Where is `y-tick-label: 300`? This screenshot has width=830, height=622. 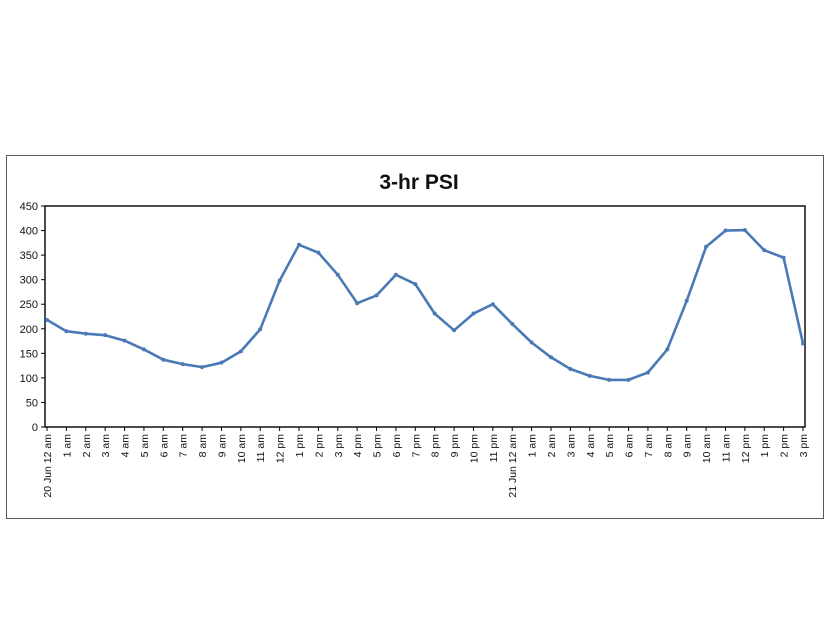 y-tick-label: 300 is located at coordinates (29, 281).